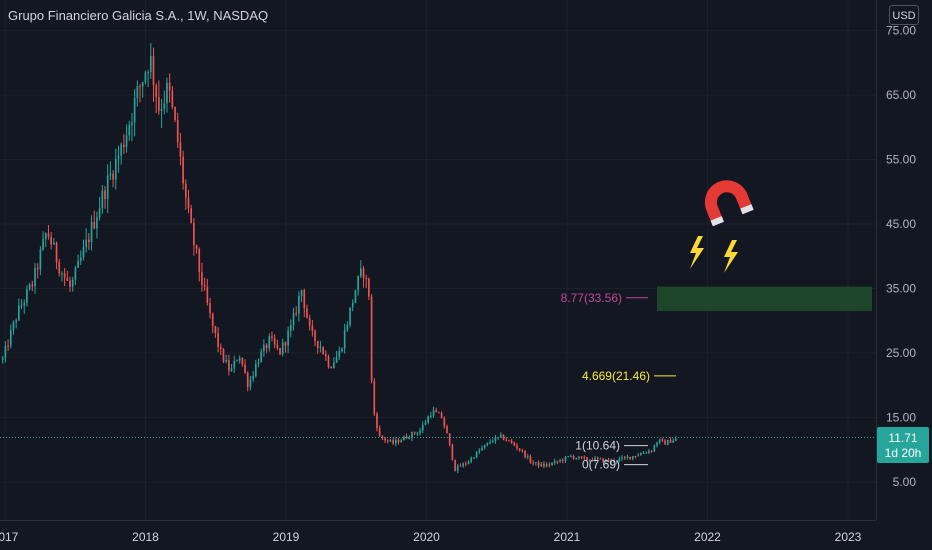 This screenshot has height=550, width=932. What do you see at coordinates (616, 376) in the screenshot?
I see `fib-level-label: 4.669(21.46)` at bounding box center [616, 376].